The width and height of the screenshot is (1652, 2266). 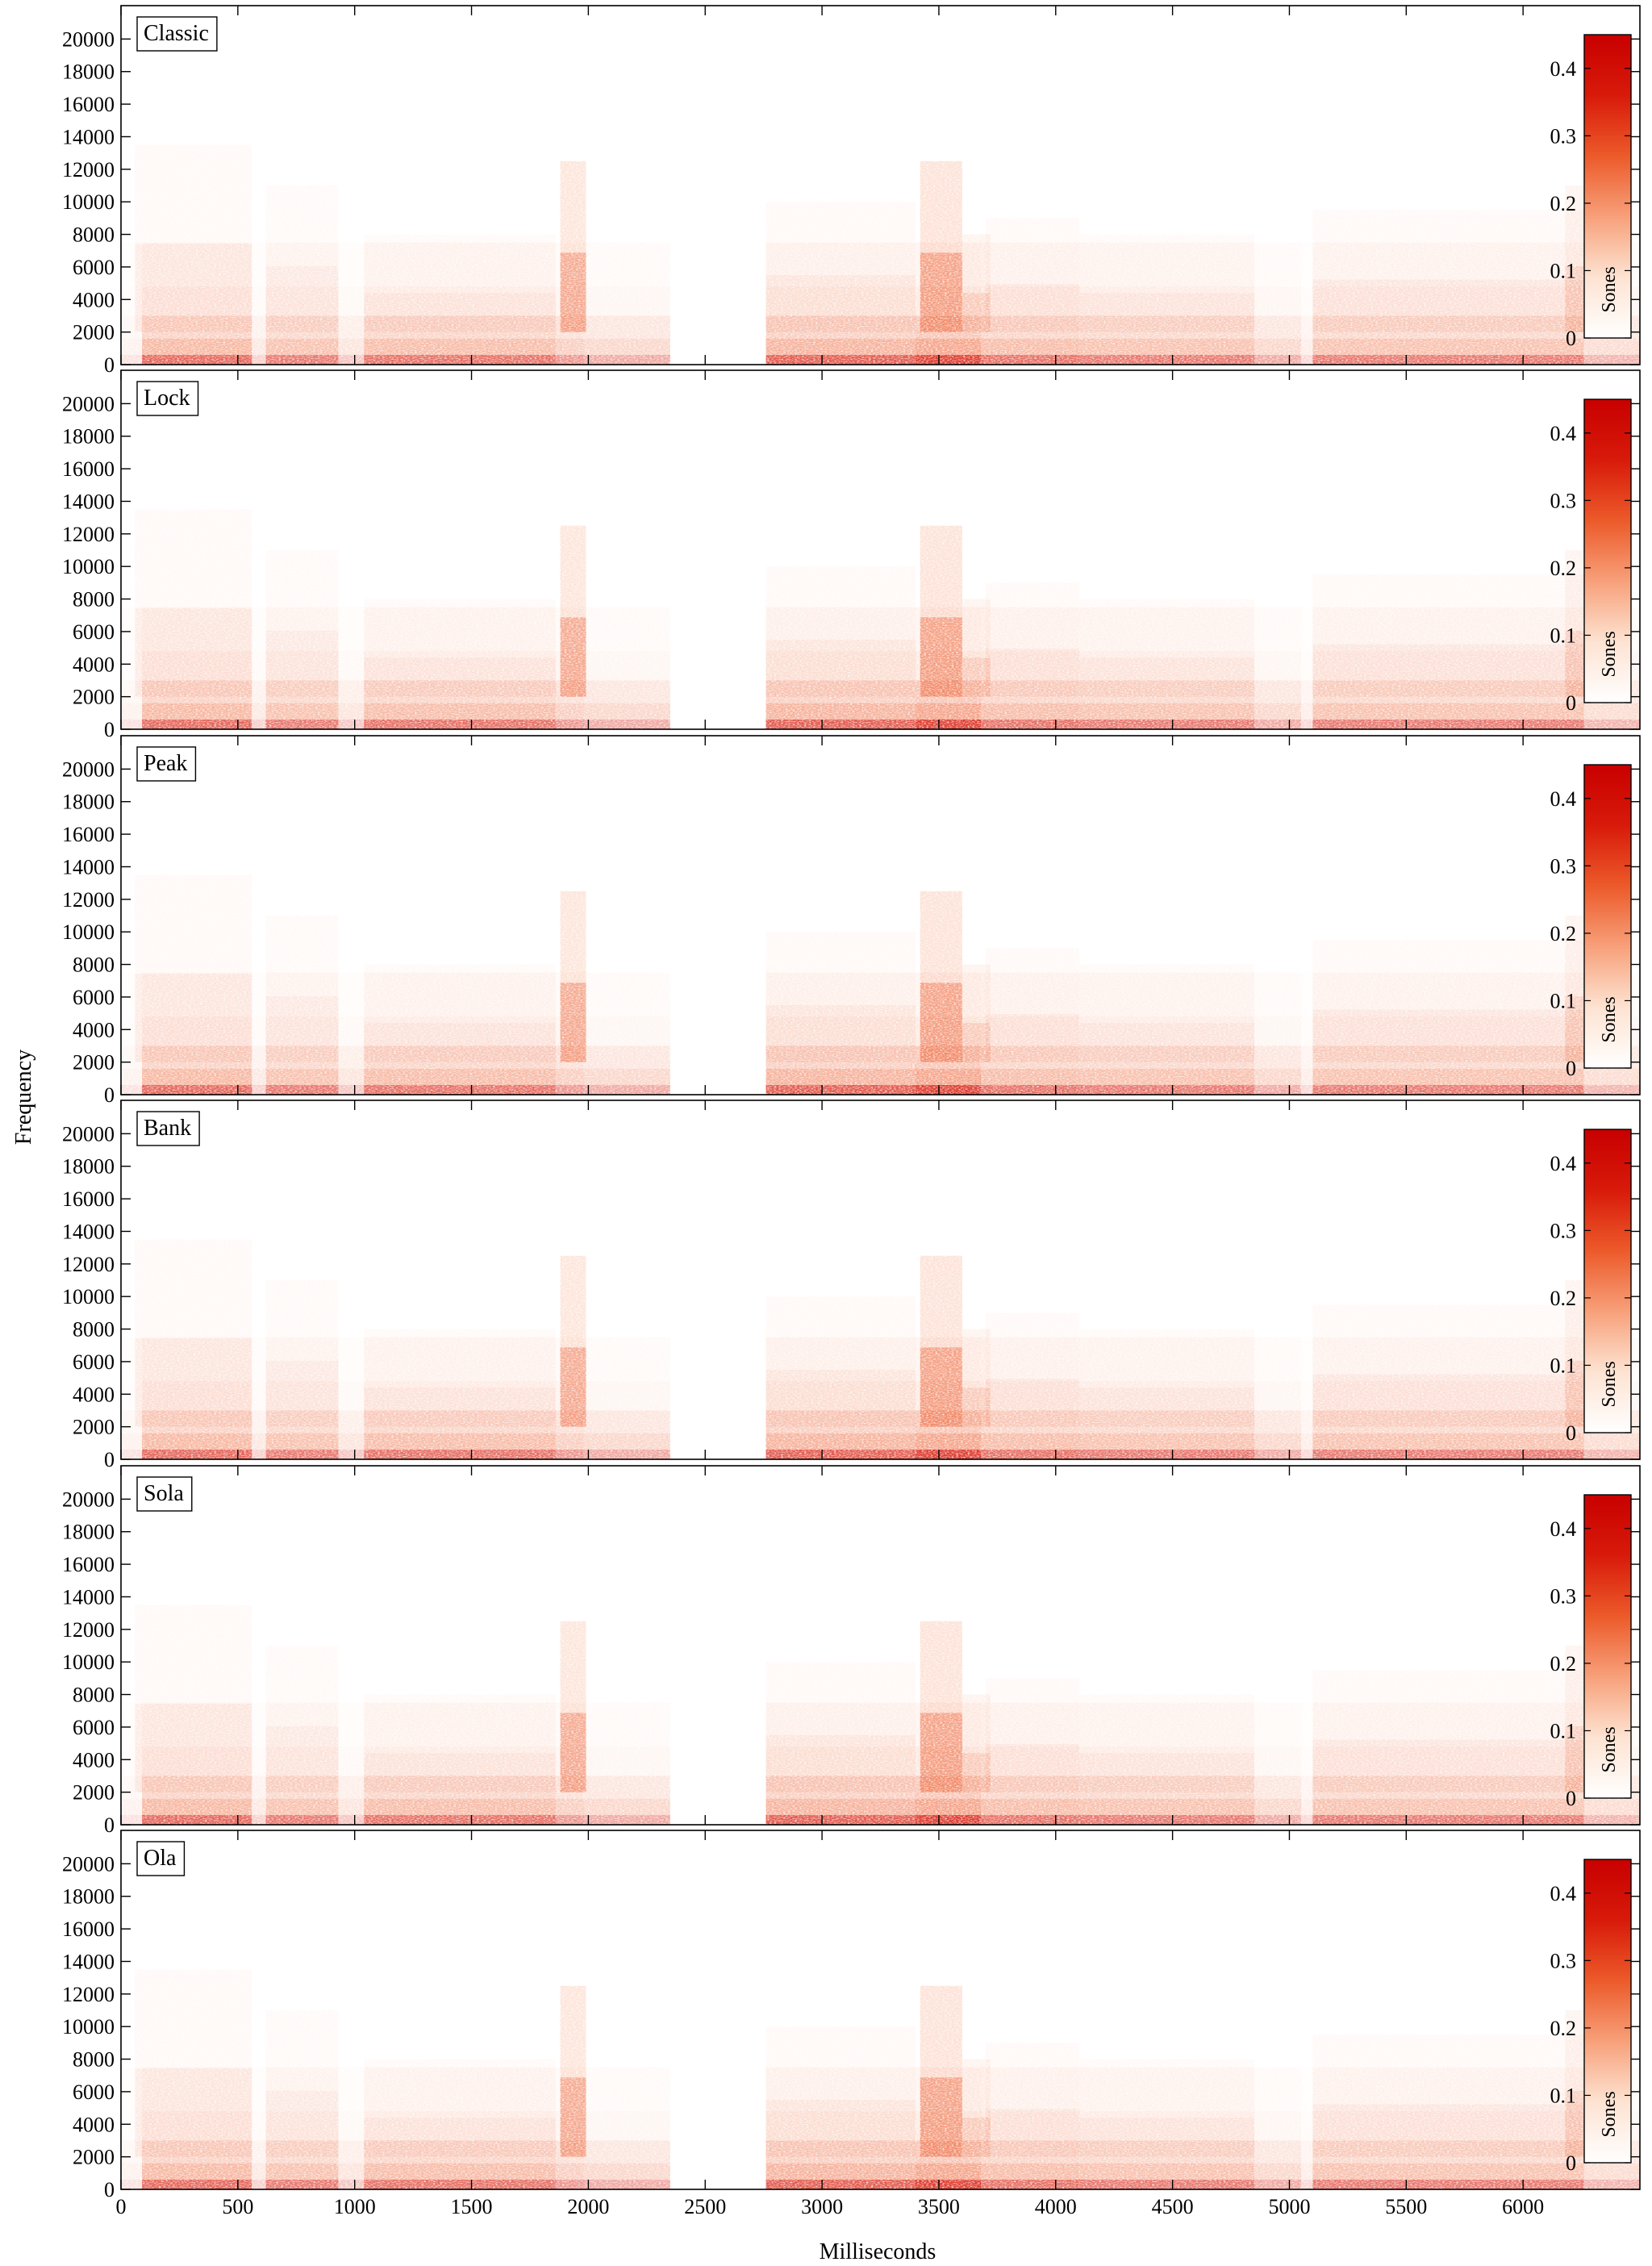 What do you see at coordinates (878, 2252) in the screenshot?
I see `figure-xlabel: Milliseconds` at bounding box center [878, 2252].